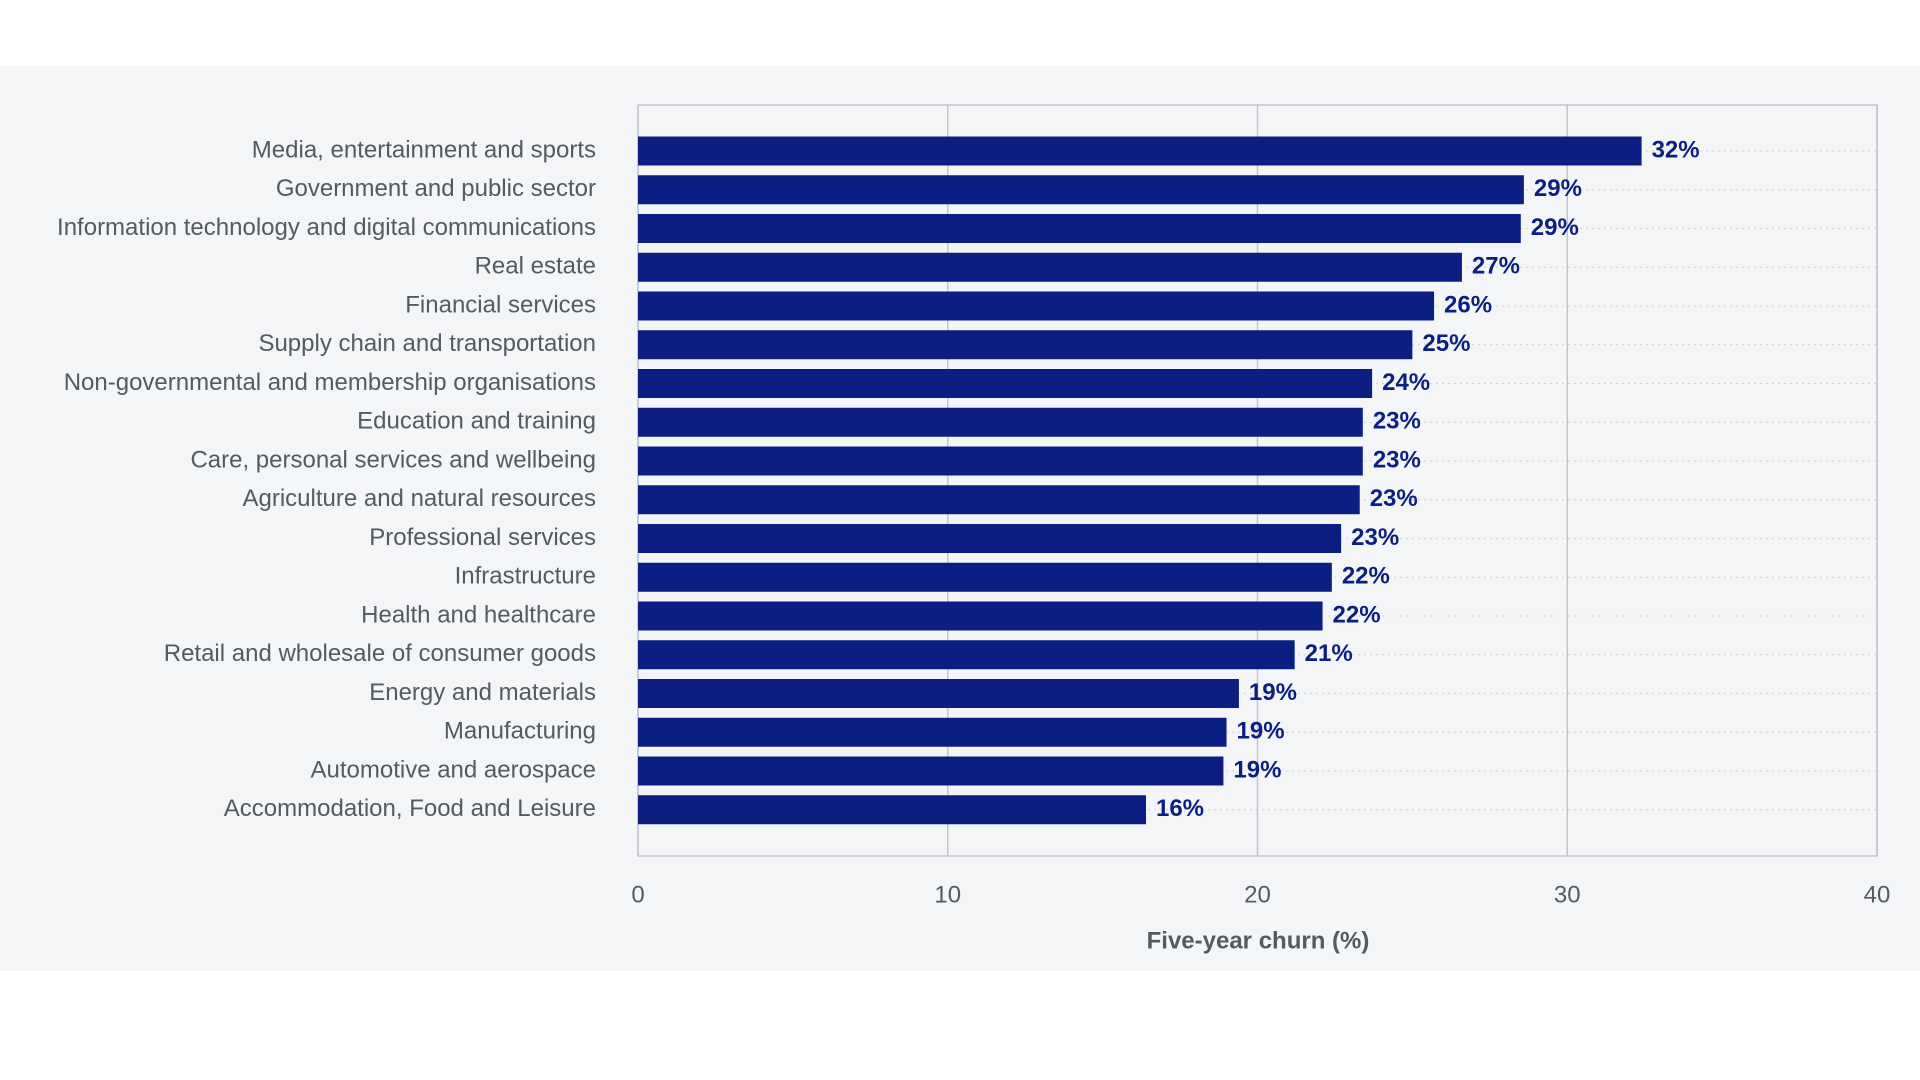 The image size is (1920, 1080). I want to click on y-tick-label: Retail and wholesale of consumer goods, so click(380, 653).